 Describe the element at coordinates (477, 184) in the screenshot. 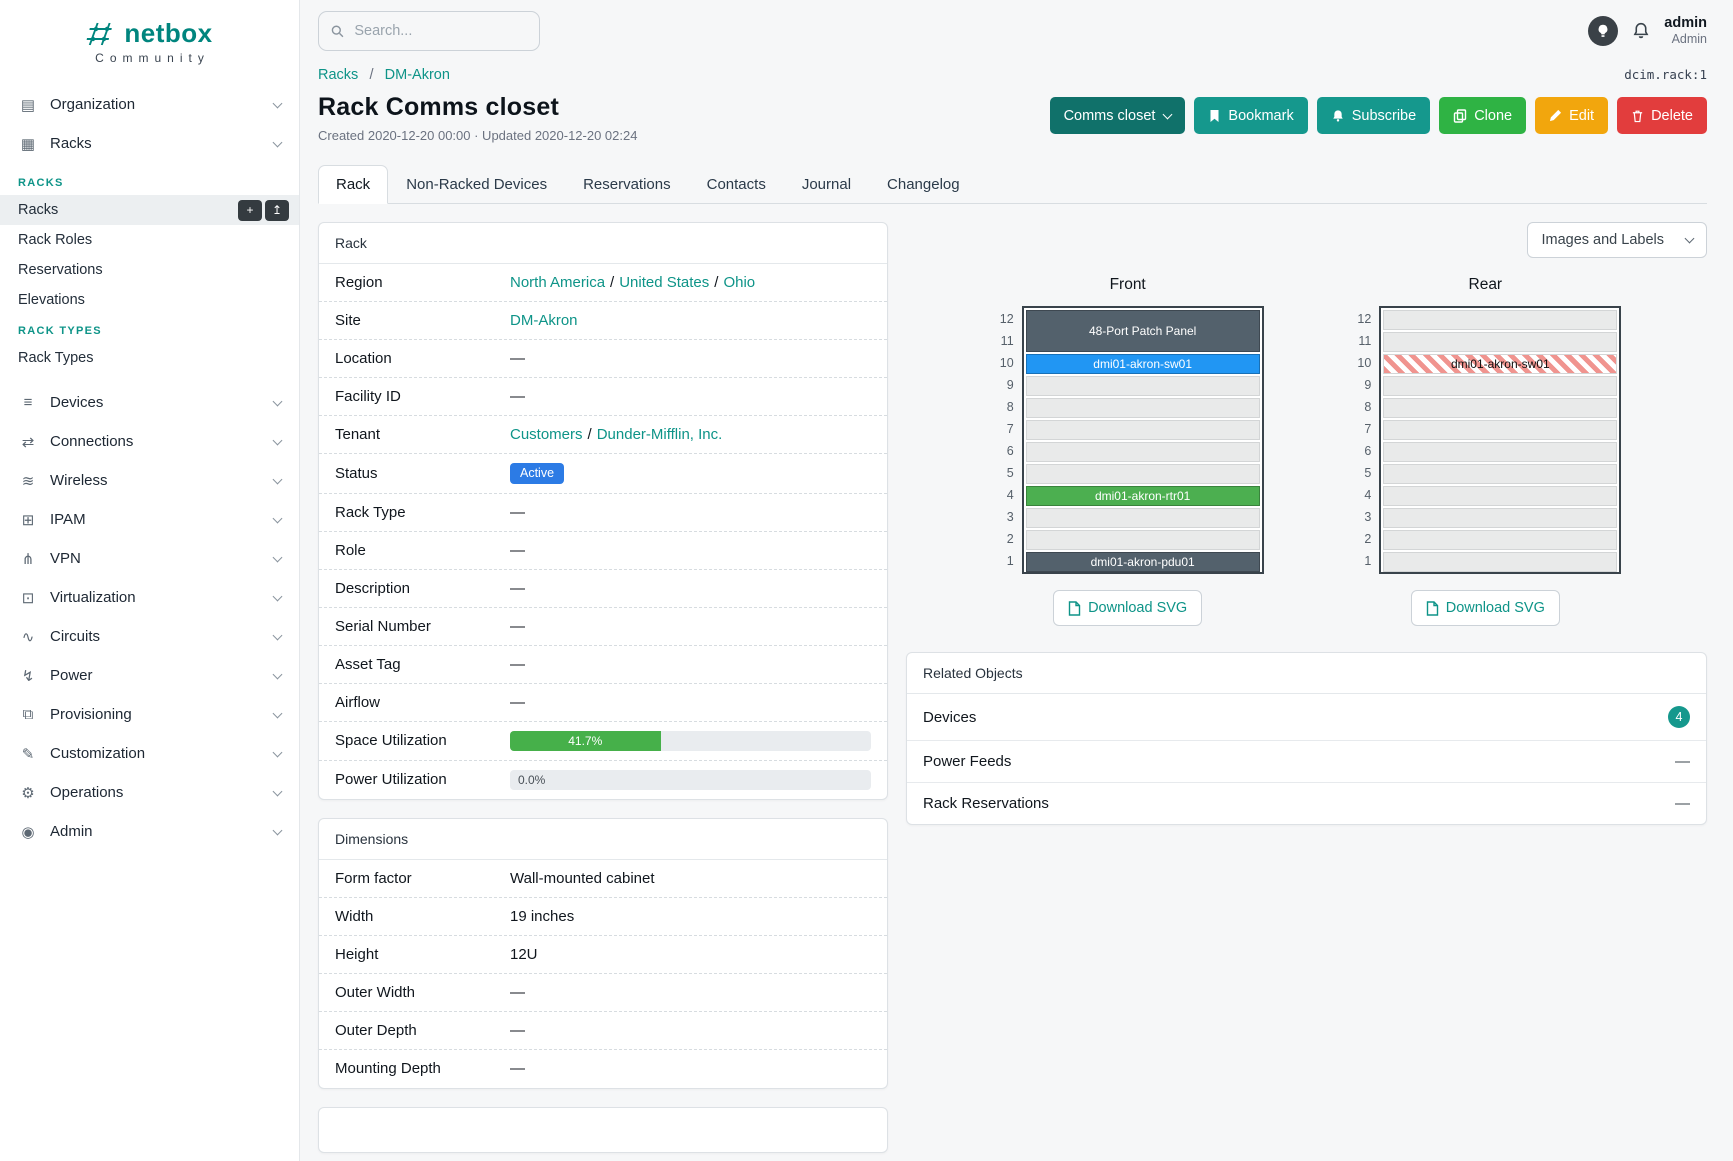

I see `tab-non-racked-devices: Non-Racked Devices` at that location.